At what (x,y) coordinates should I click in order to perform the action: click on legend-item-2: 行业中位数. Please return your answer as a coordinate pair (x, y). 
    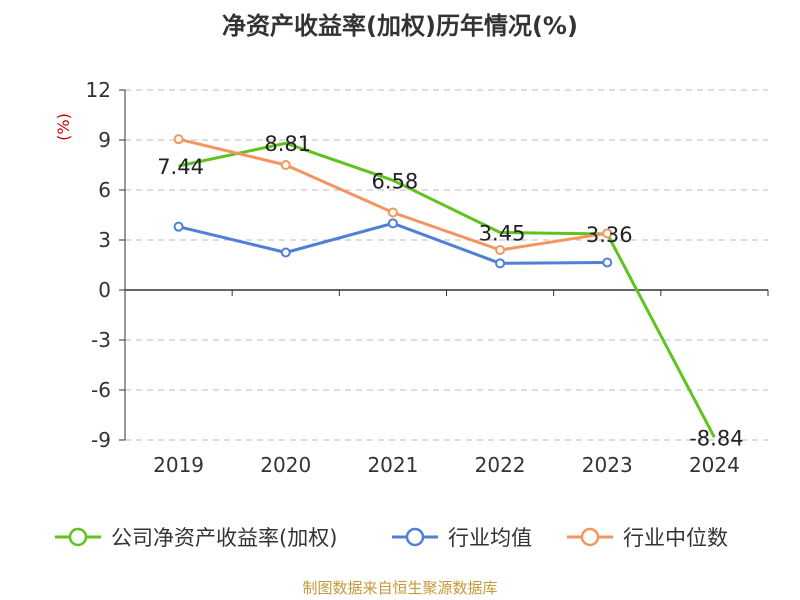
    Looking at the image, I should click on (647, 538).